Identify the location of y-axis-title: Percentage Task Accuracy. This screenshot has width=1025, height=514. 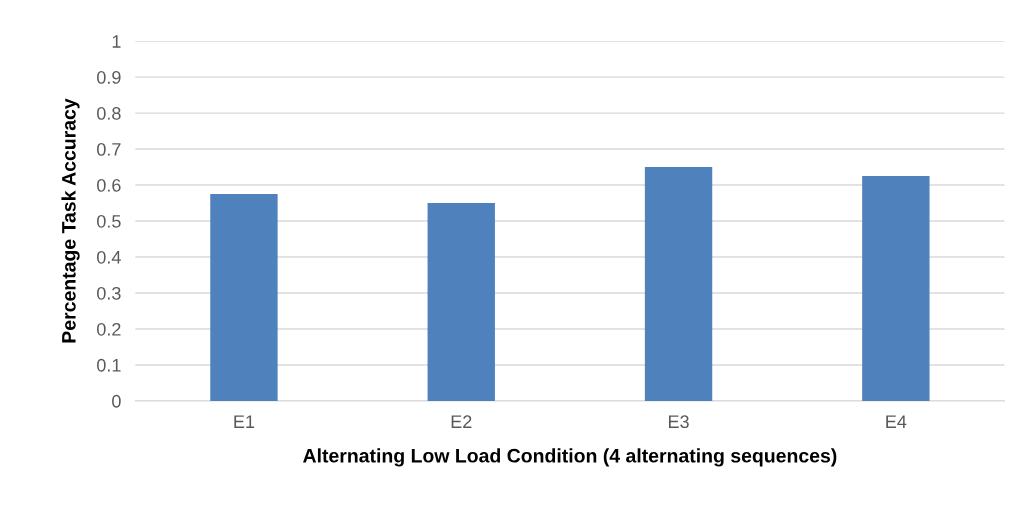
(70, 220).